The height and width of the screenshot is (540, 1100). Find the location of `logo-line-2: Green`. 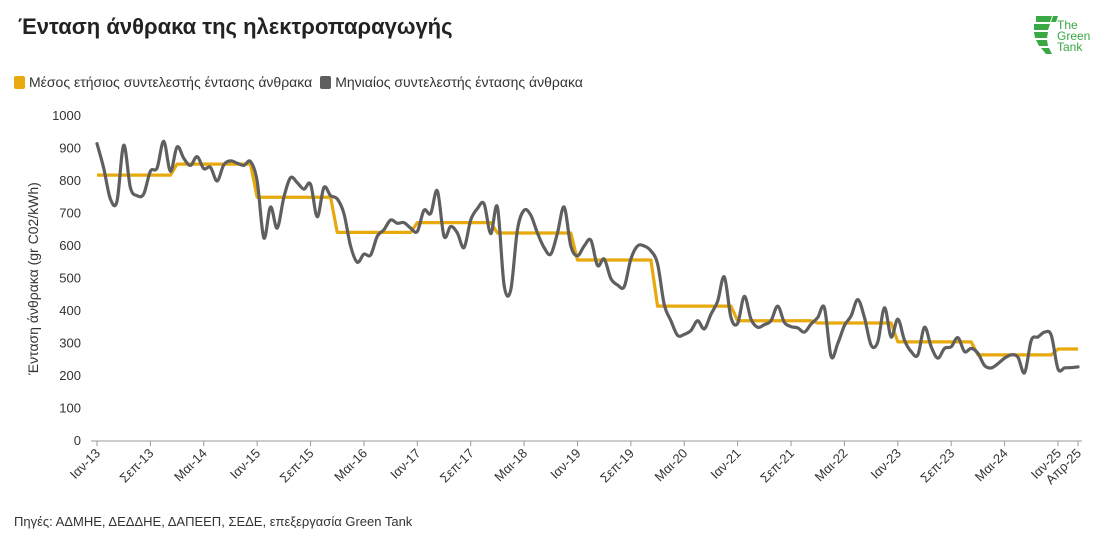

logo-line-2: Green is located at coordinates (1074, 36).